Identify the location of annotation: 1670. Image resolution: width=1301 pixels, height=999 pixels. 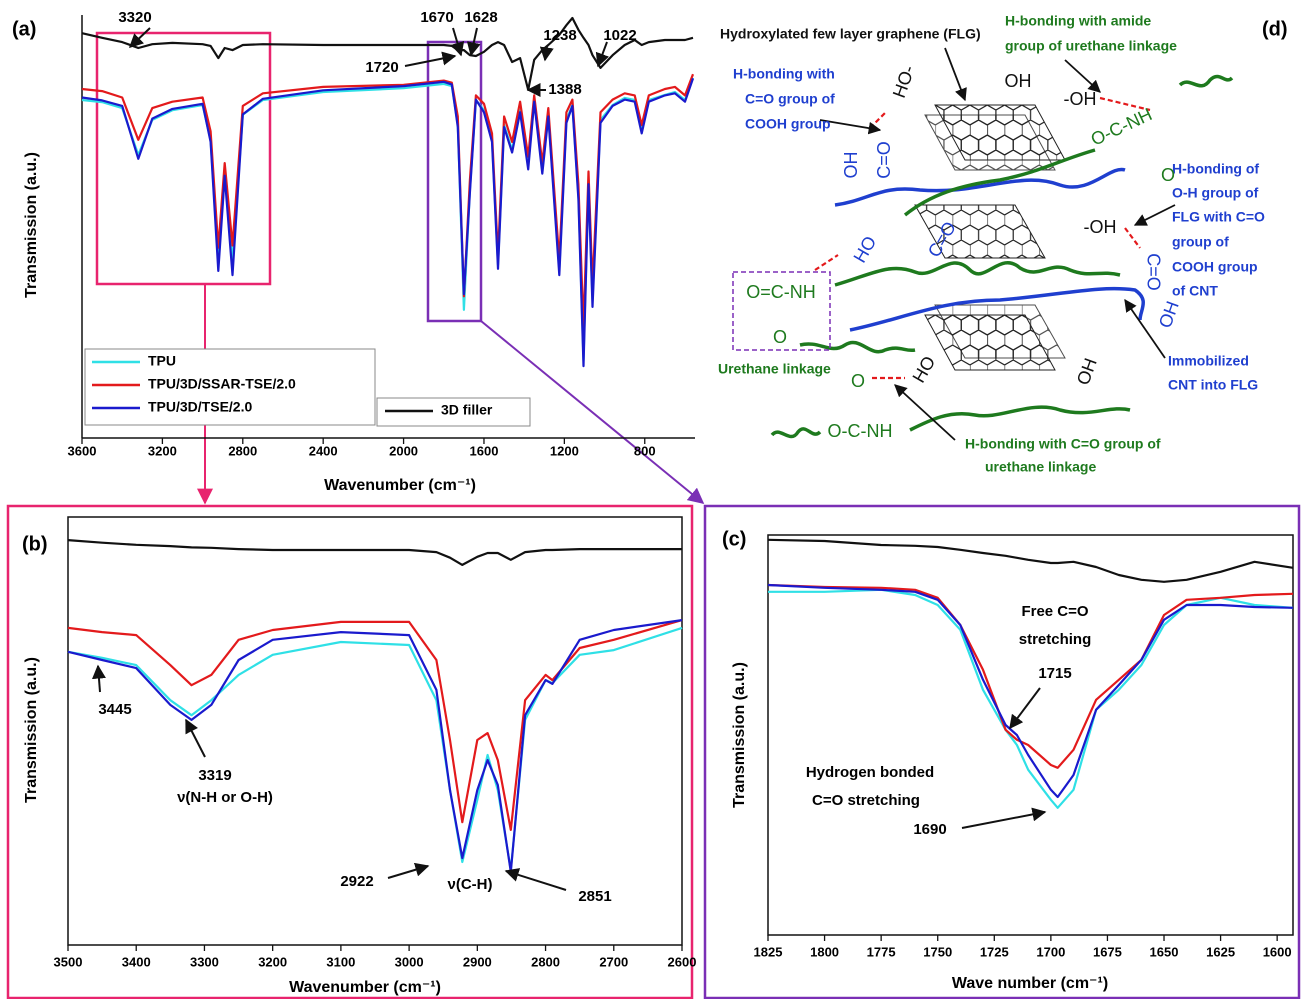
(436, 17).